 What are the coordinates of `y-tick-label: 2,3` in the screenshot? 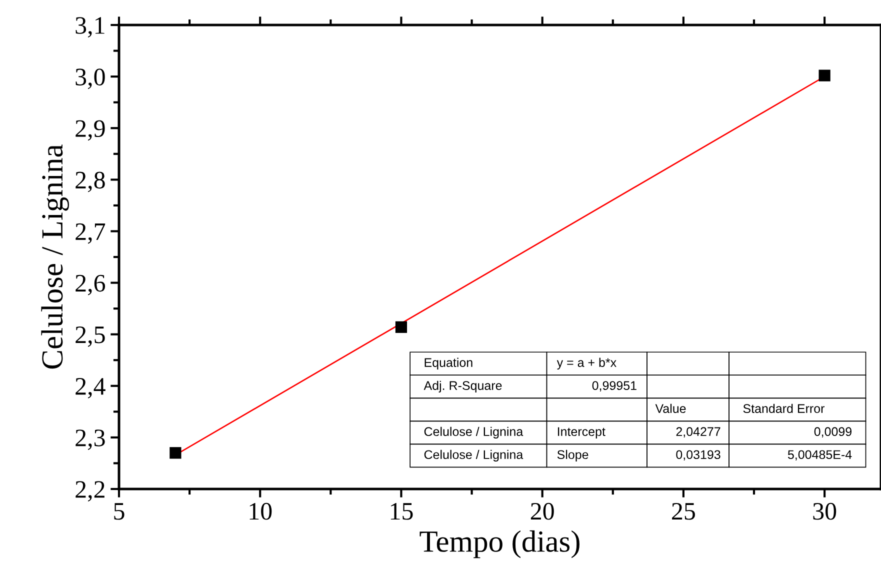 It's located at (90, 440).